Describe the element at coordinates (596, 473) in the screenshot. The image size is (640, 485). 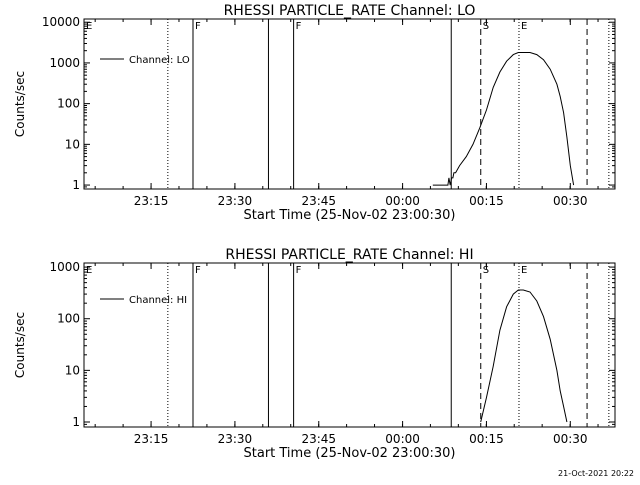
I see `timestamp-stamp: 21-Oct-2021 20:22` at that location.